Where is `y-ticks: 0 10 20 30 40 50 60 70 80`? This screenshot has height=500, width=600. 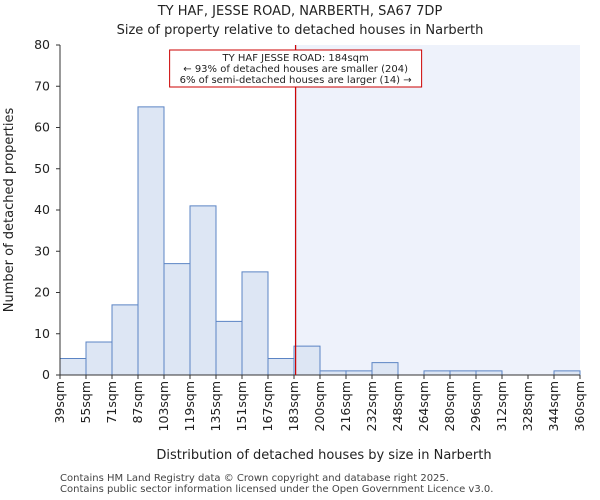
y-ticks: 0 10 20 30 40 50 60 70 80 is located at coordinates (47, 209).